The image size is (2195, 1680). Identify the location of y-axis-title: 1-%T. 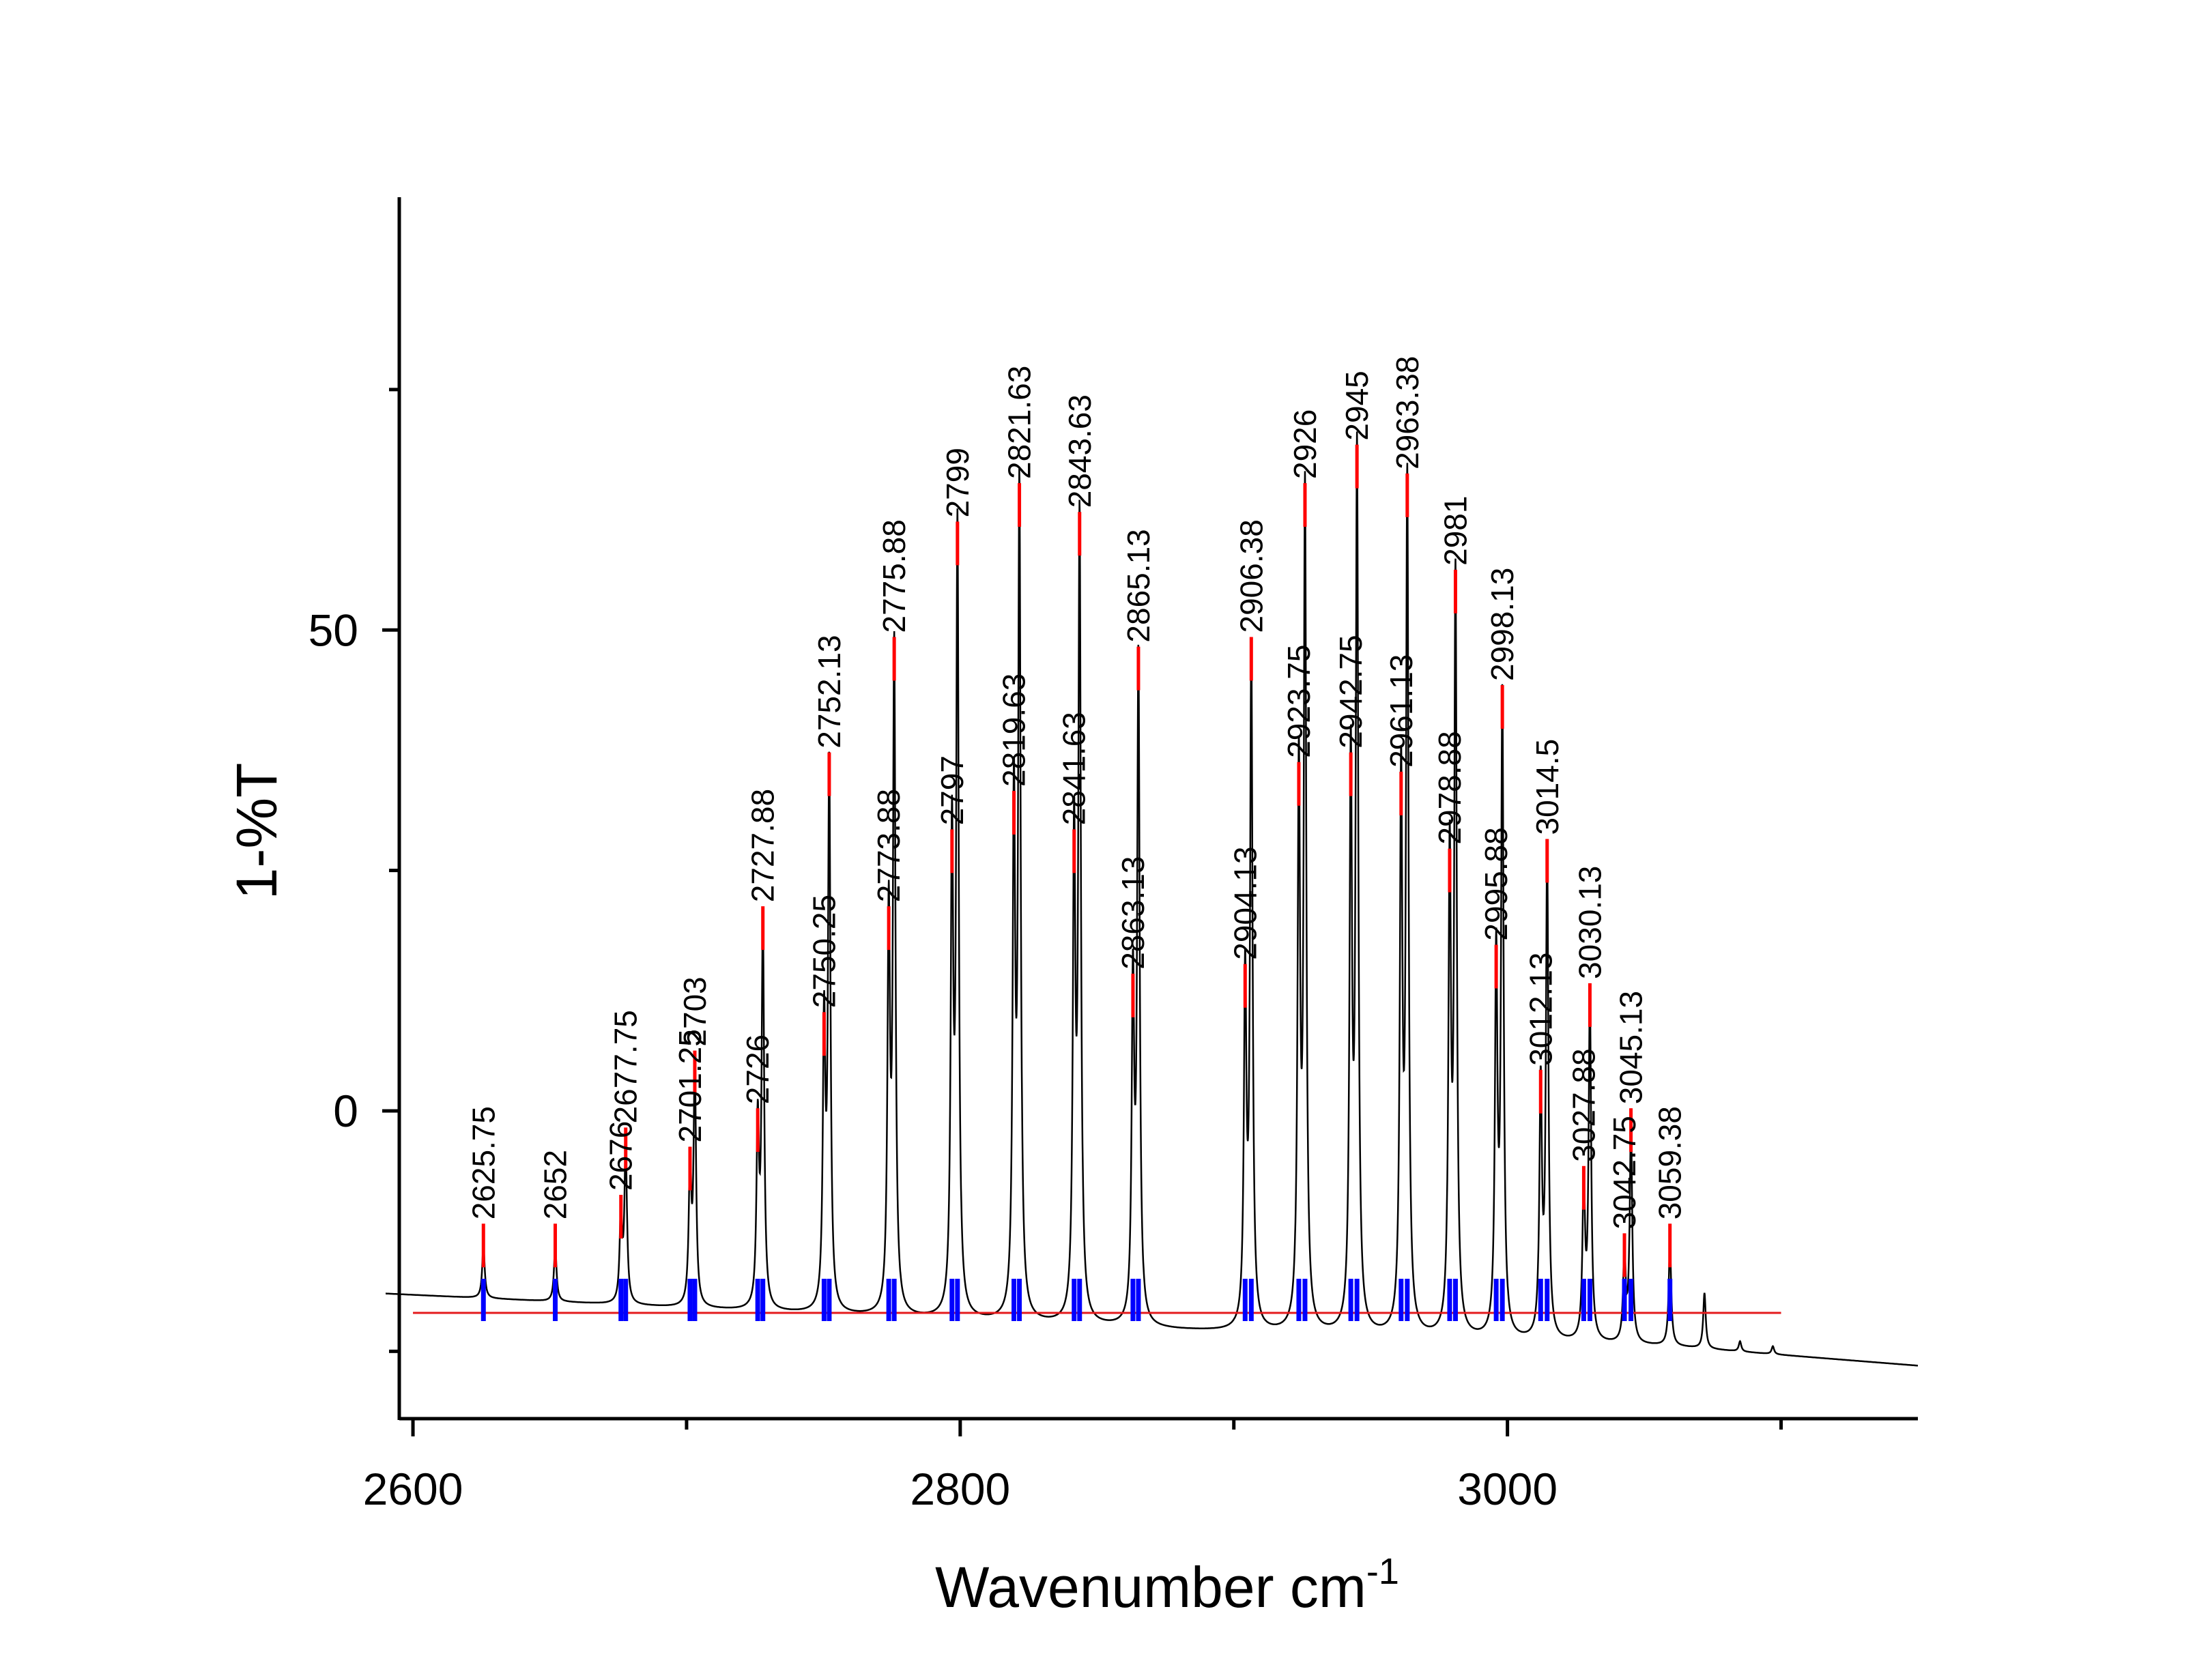
(257, 831).